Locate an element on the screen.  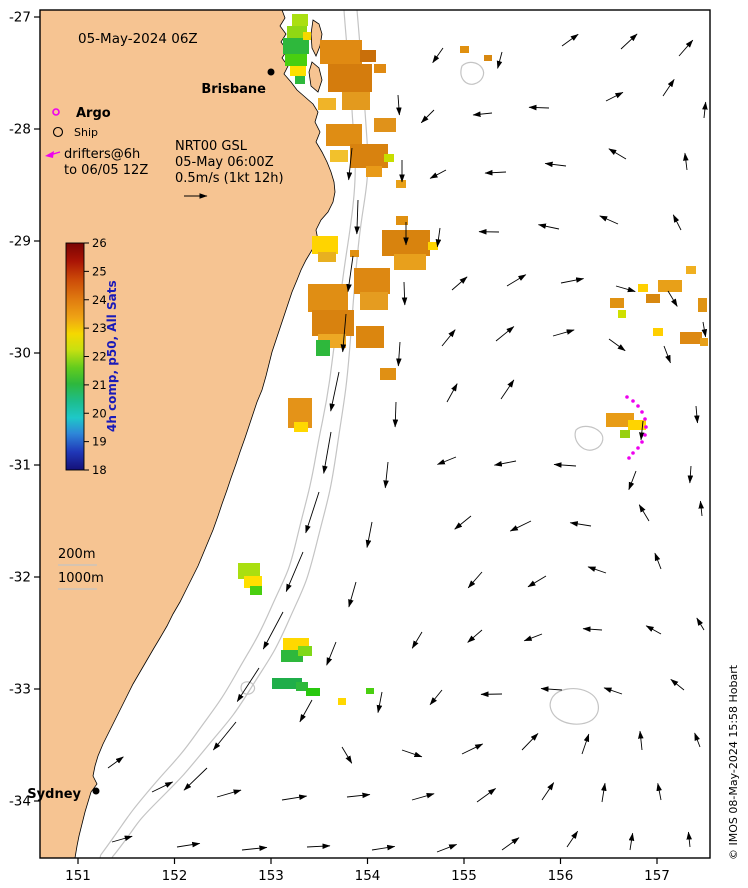
ship-icon is located at coordinates (58, 132).